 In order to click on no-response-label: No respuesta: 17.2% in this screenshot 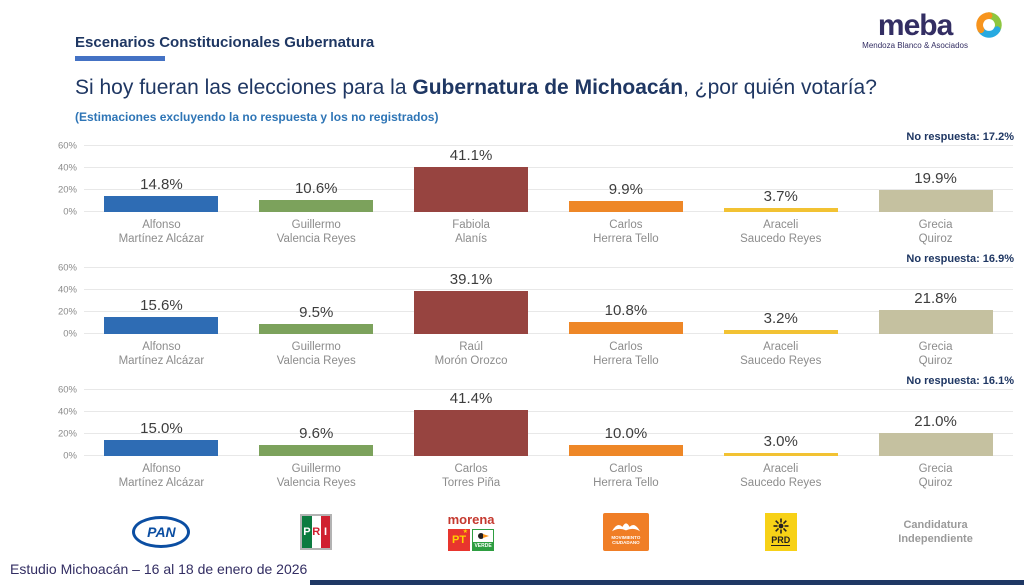, I will do `click(960, 137)`.